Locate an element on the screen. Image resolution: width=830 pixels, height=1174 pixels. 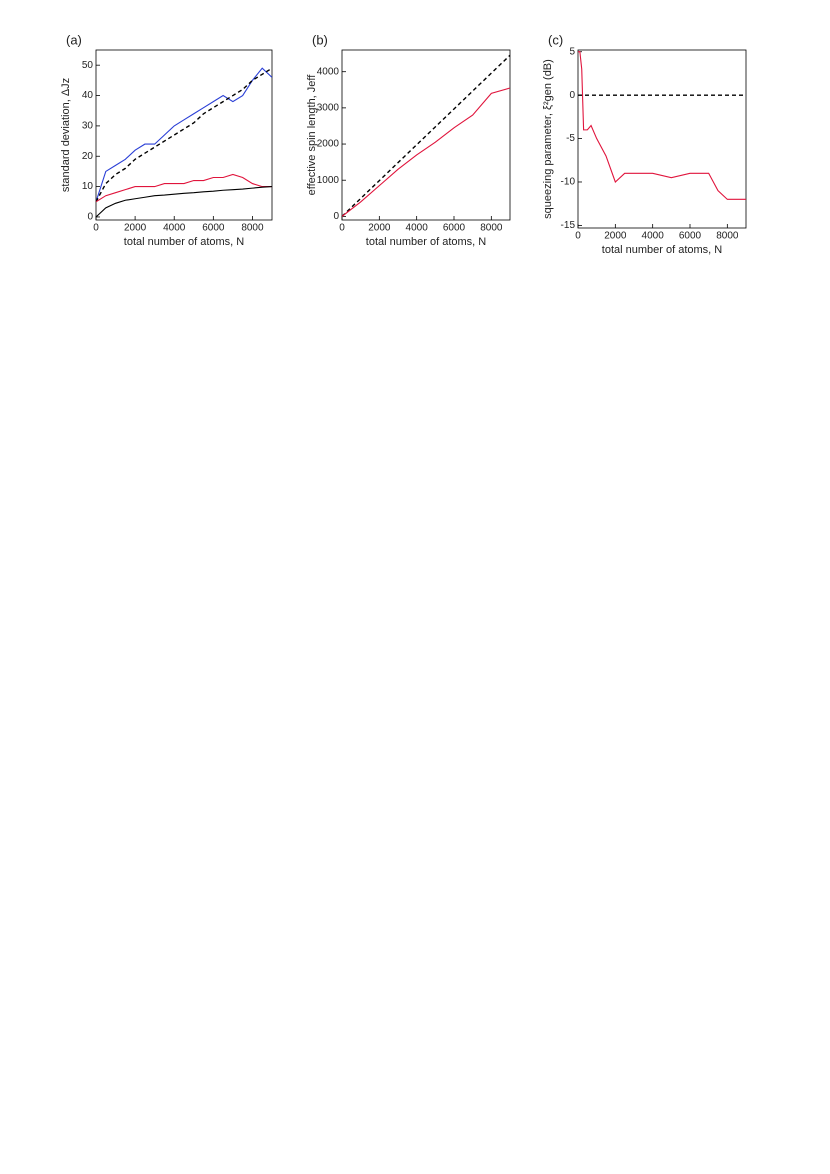
panel-label: (b) is located at coordinates (320, 39).